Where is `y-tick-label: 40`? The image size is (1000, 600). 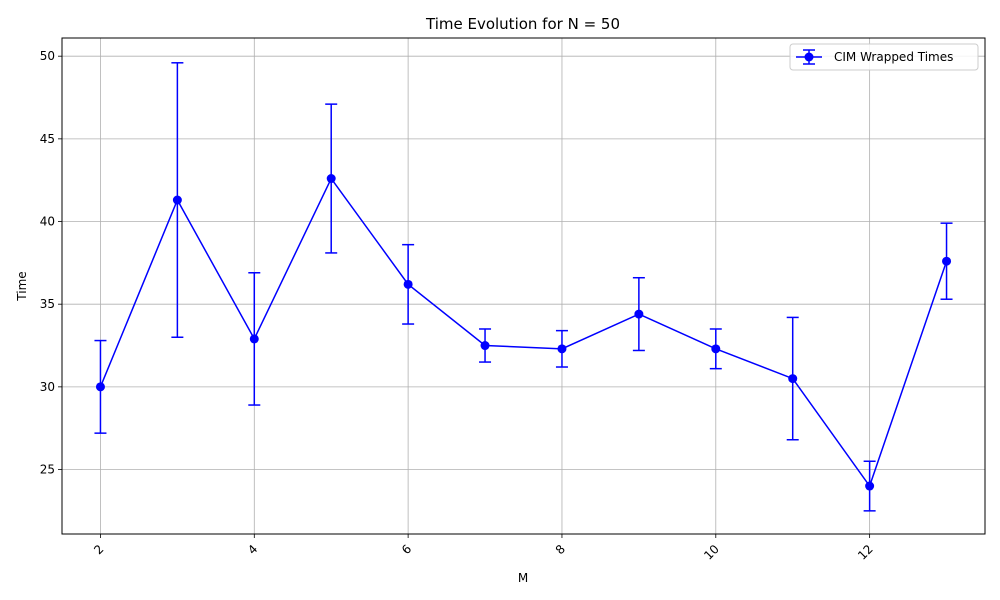
y-tick-label: 40 is located at coordinates (47, 222).